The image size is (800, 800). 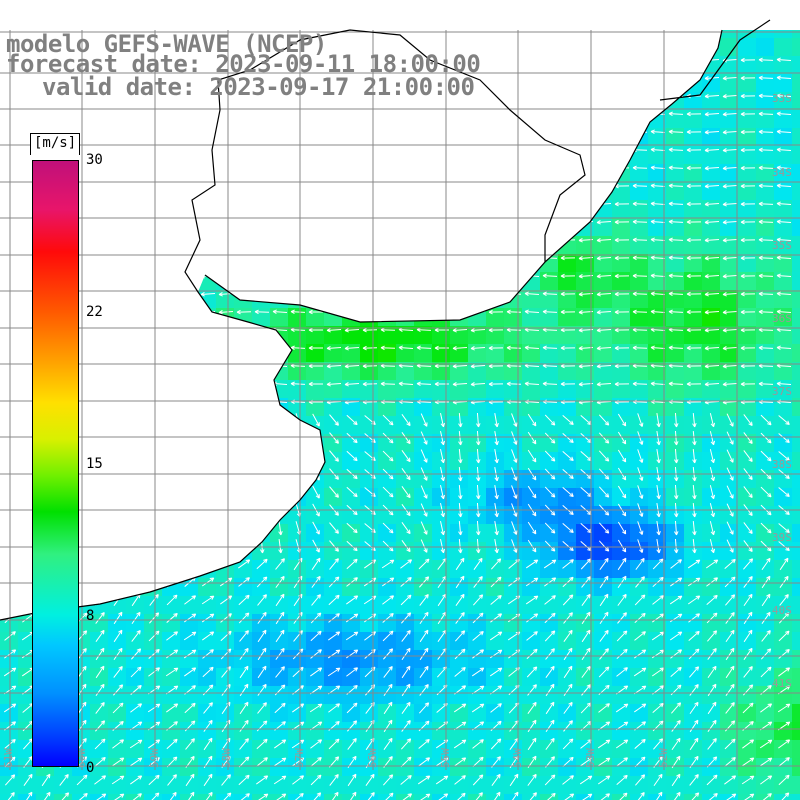 I want to click on latitude-label: 34S, so click(x=782, y=172).